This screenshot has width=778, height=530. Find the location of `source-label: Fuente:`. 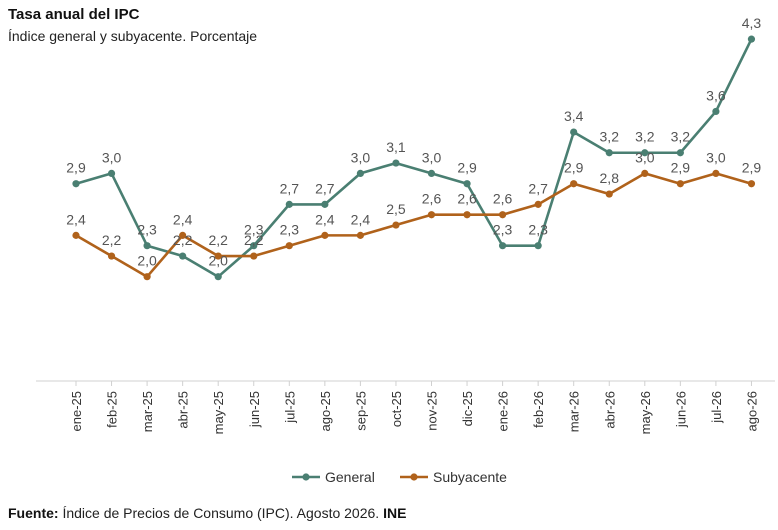

source-label: Fuente: is located at coordinates (33, 513).